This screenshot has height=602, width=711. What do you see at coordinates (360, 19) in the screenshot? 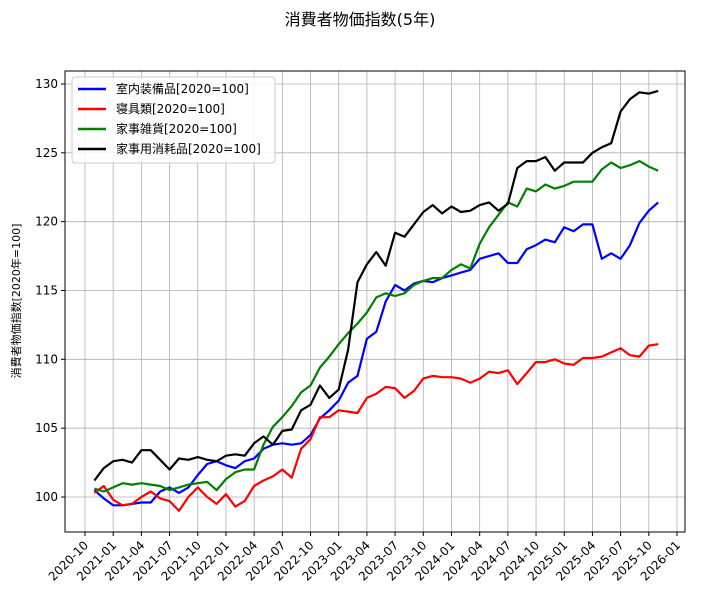
I see `chart-title: 消費者物価指数(5年)` at bounding box center [360, 19].